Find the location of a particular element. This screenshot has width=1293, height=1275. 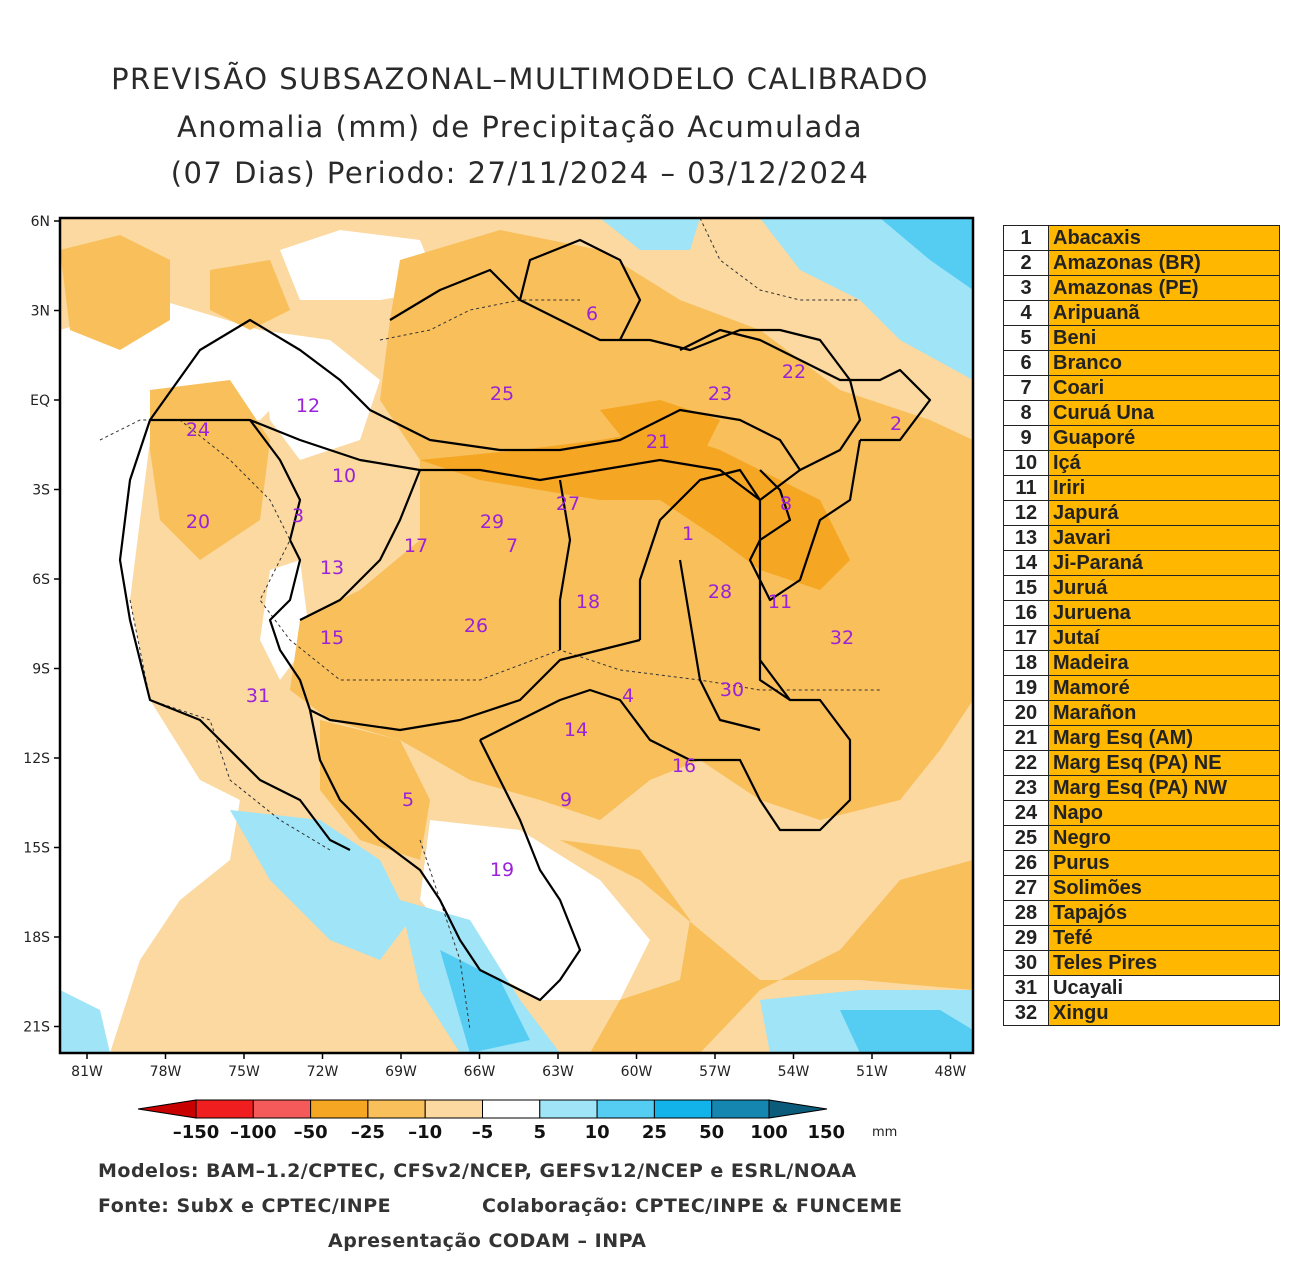

legend-row: 17 Jutaí is located at coordinates (1141, 638).